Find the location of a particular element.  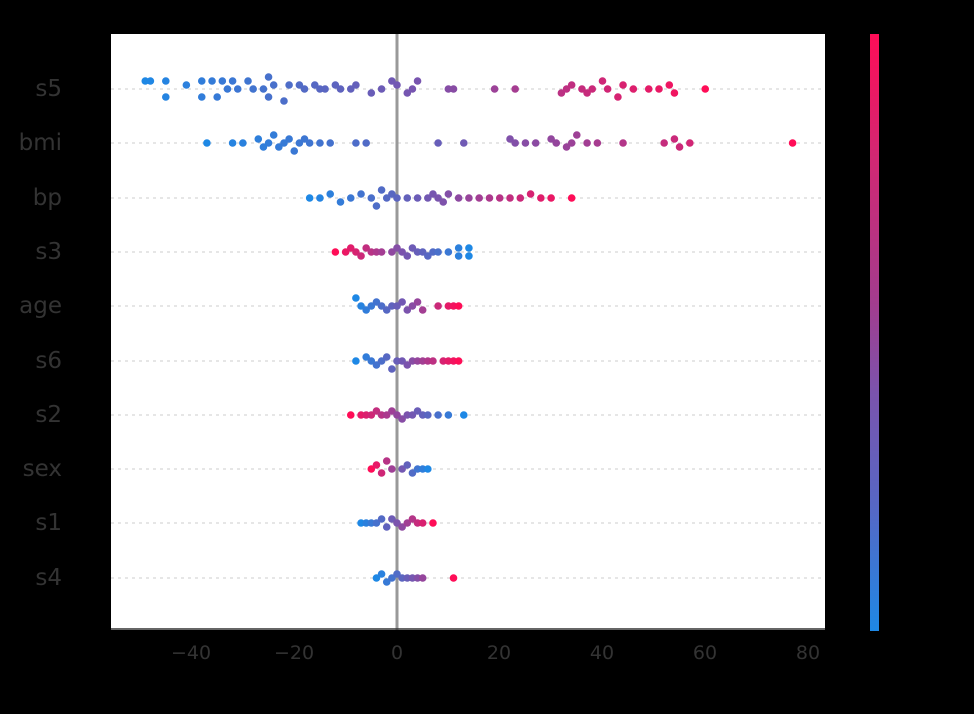

series-s4 is located at coordinates (415, 578).